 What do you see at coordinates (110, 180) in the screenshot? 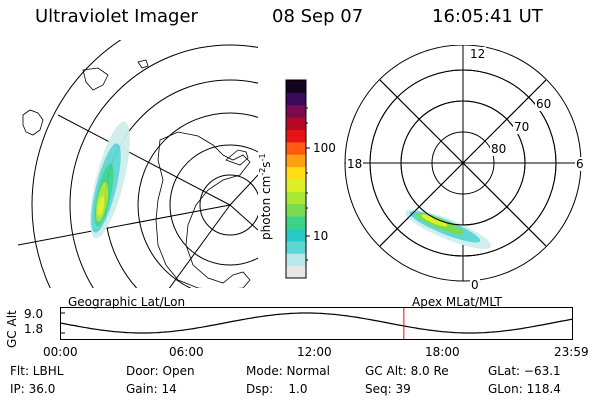
I see `aurora-arc` at bounding box center [110, 180].